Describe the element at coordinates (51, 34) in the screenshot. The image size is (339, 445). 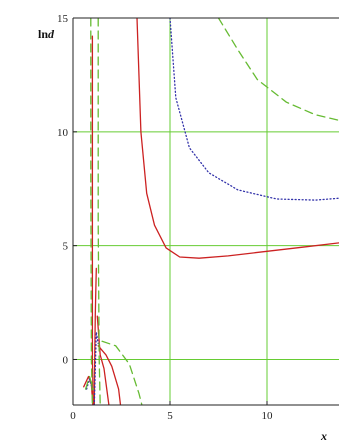
I see `y-axis-label-var: d` at that location.